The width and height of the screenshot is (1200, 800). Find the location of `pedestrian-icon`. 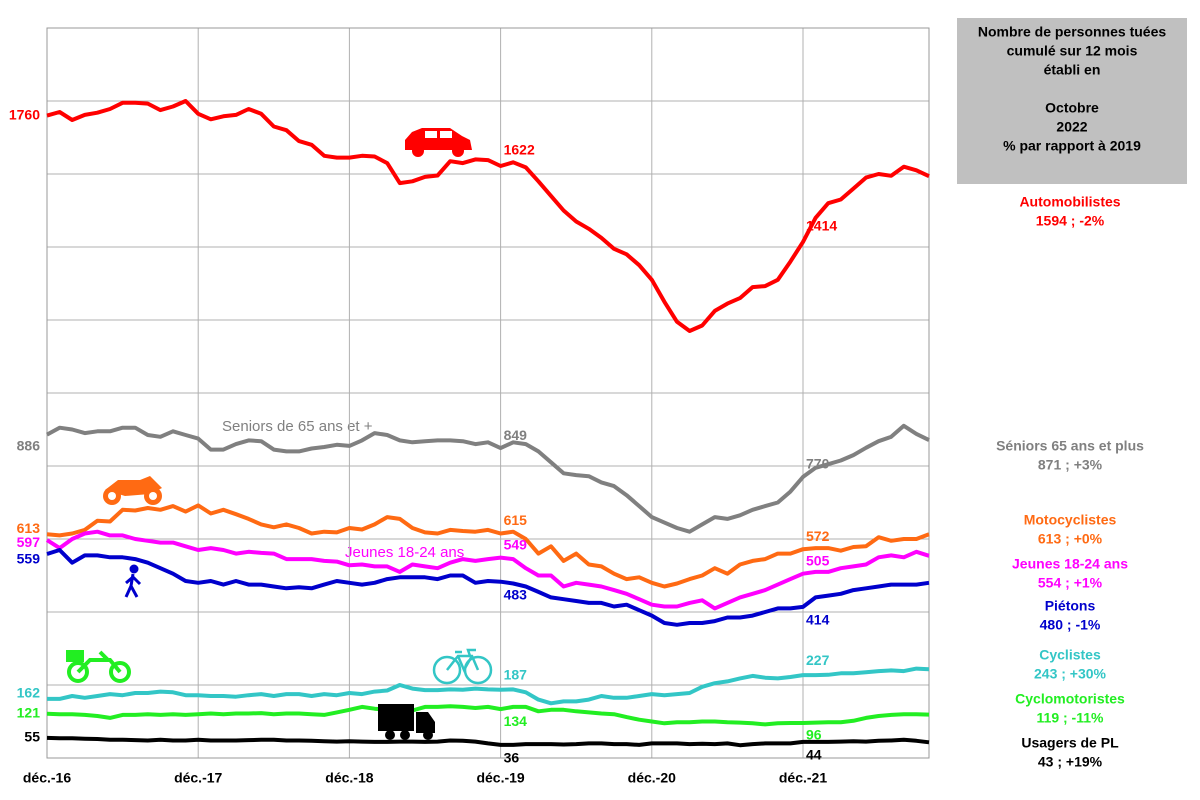

pedestrian-icon is located at coordinates (133, 581).